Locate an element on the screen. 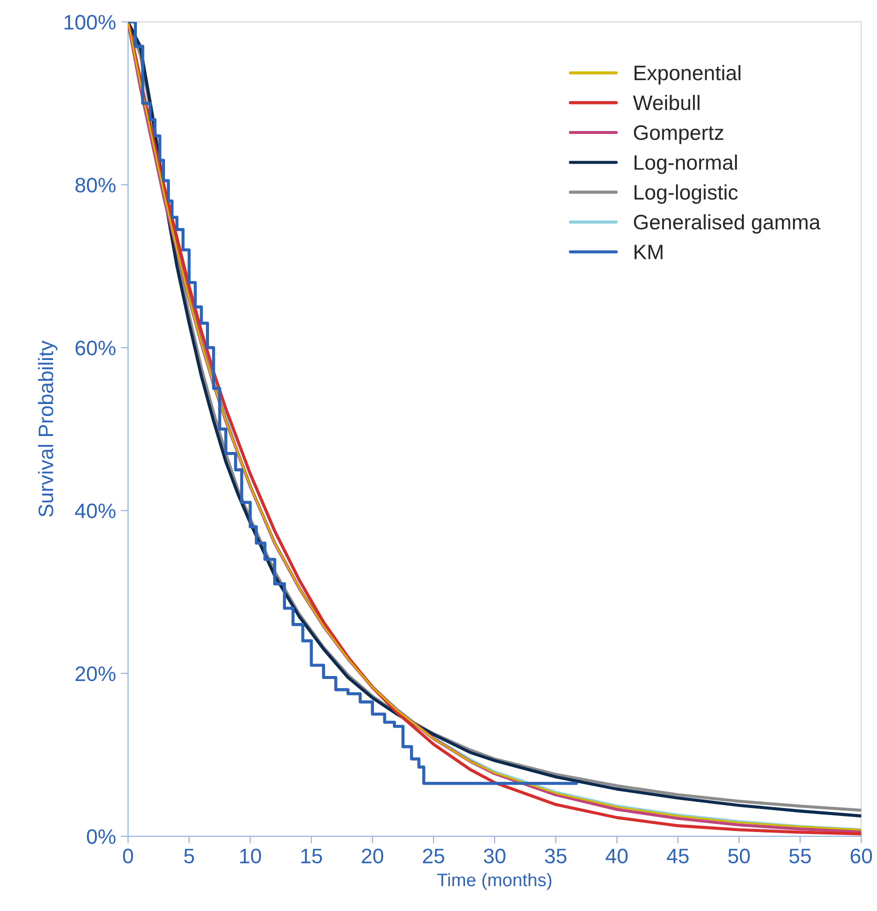 The image size is (877, 911). x-tick-label: 50 is located at coordinates (739, 856).